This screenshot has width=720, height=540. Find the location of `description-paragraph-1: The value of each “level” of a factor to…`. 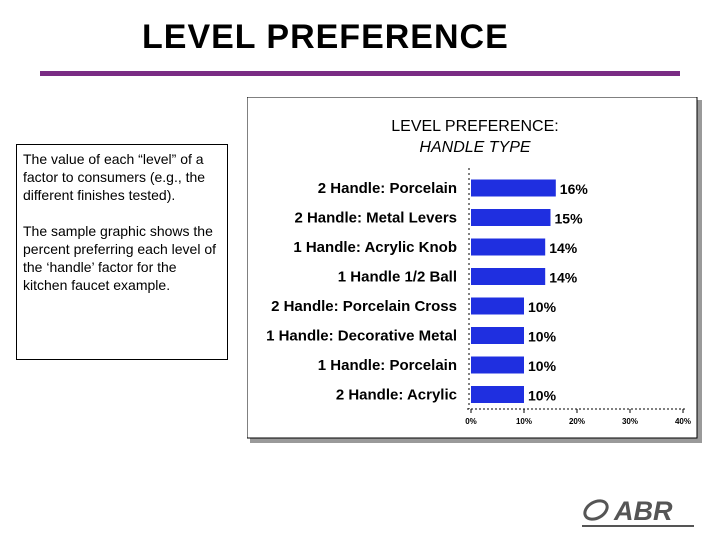

description-paragraph-1: The value of each “level” of a factor to… is located at coordinates (114, 177).